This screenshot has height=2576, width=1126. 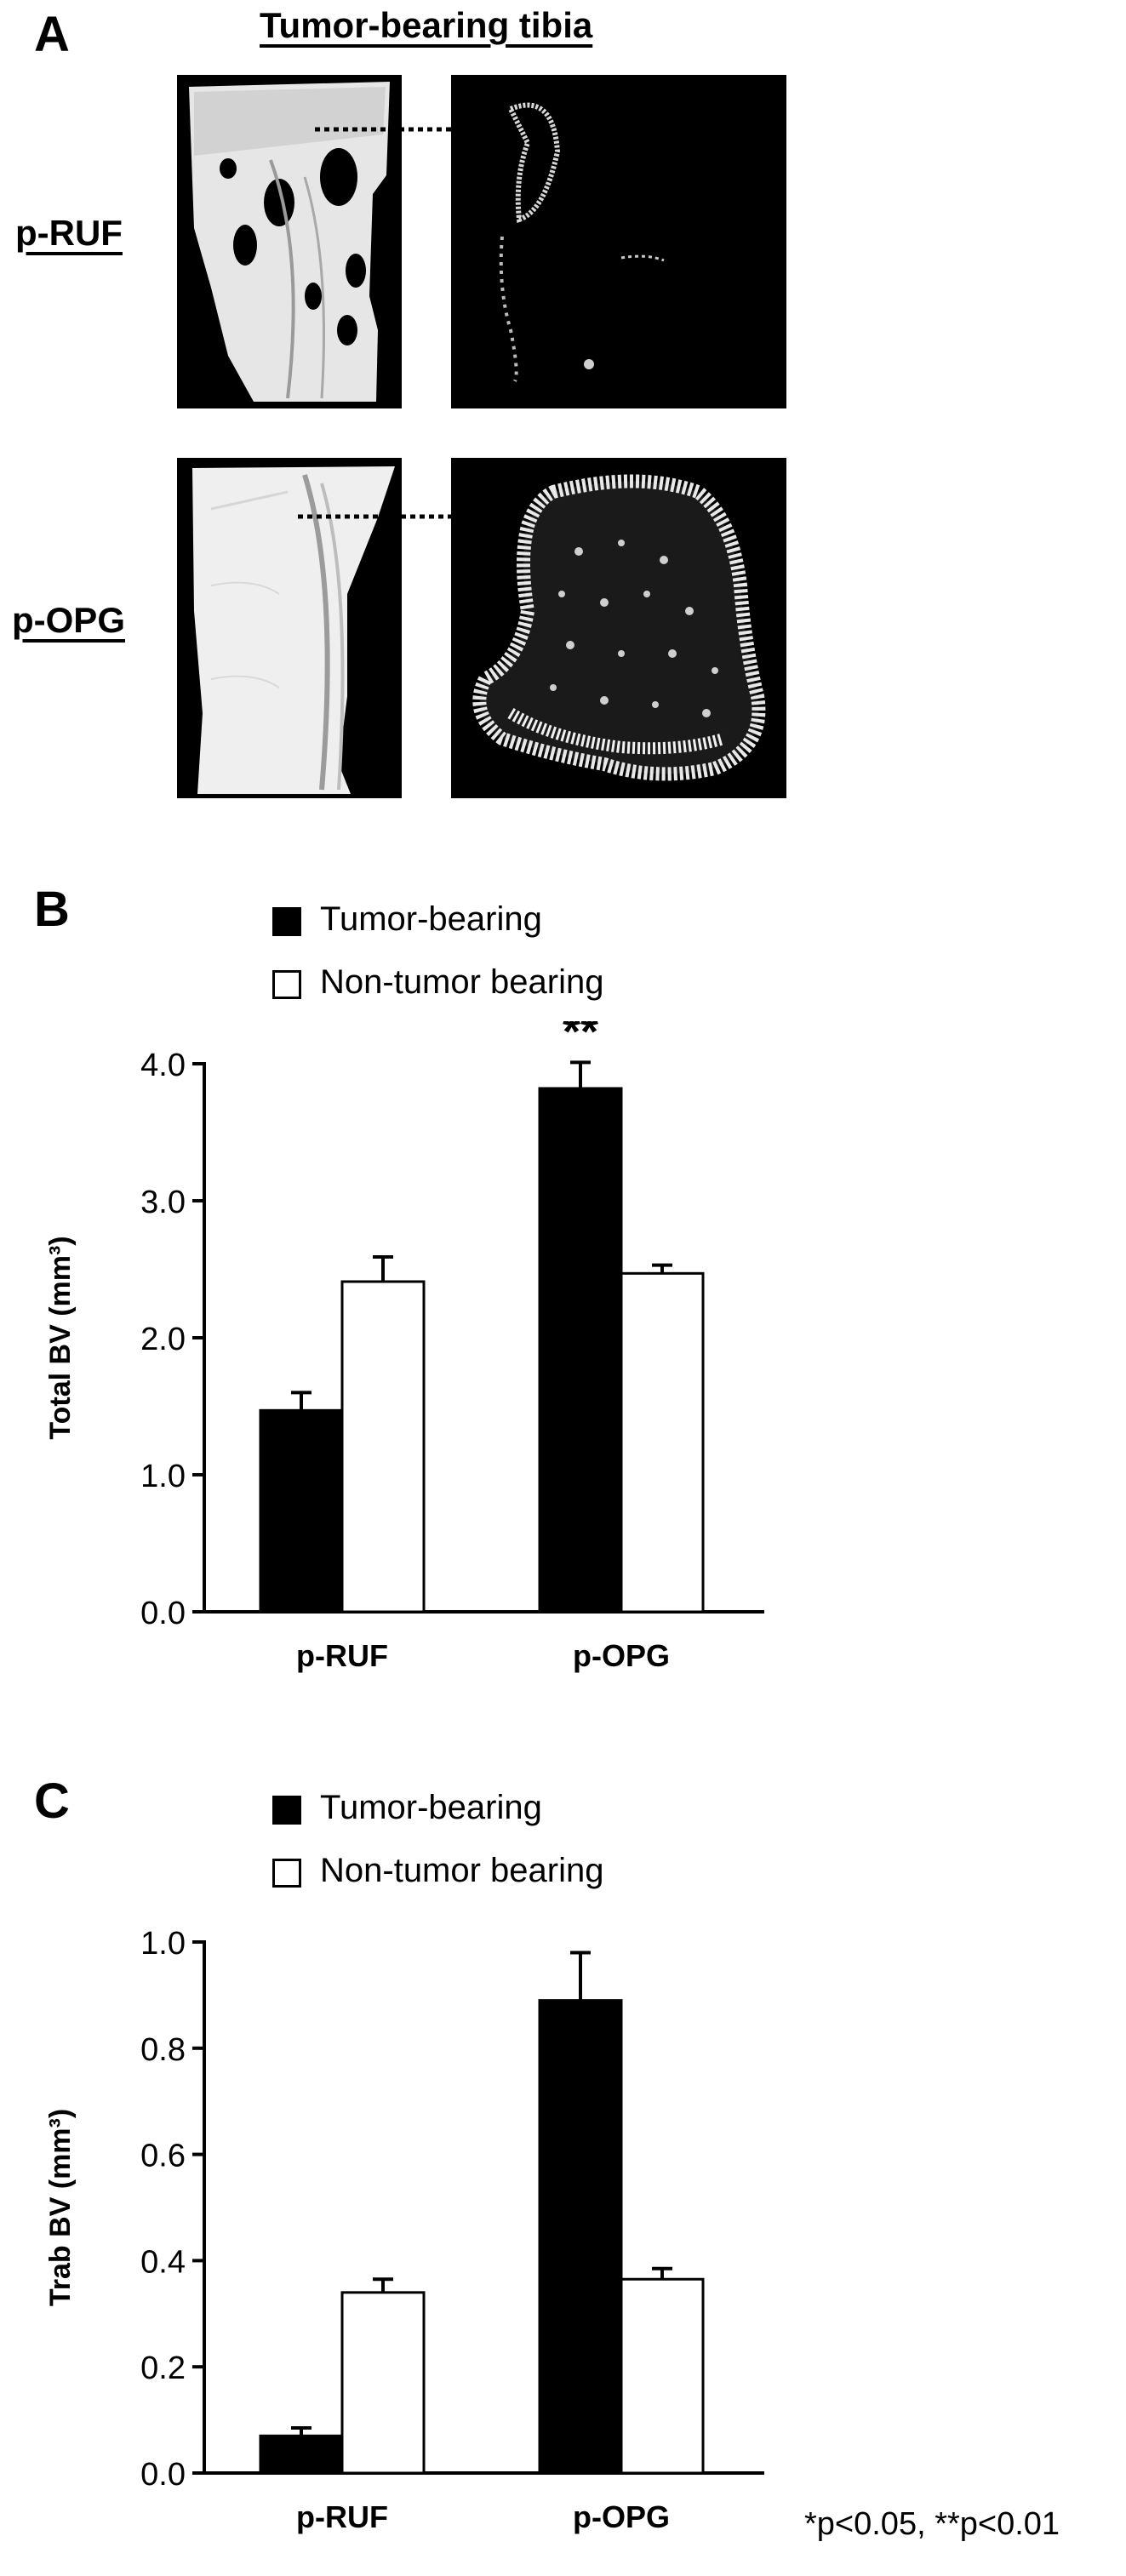 I want to click on chart-b-bar-p-ruf-nontumor, so click(x=383, y=1447).